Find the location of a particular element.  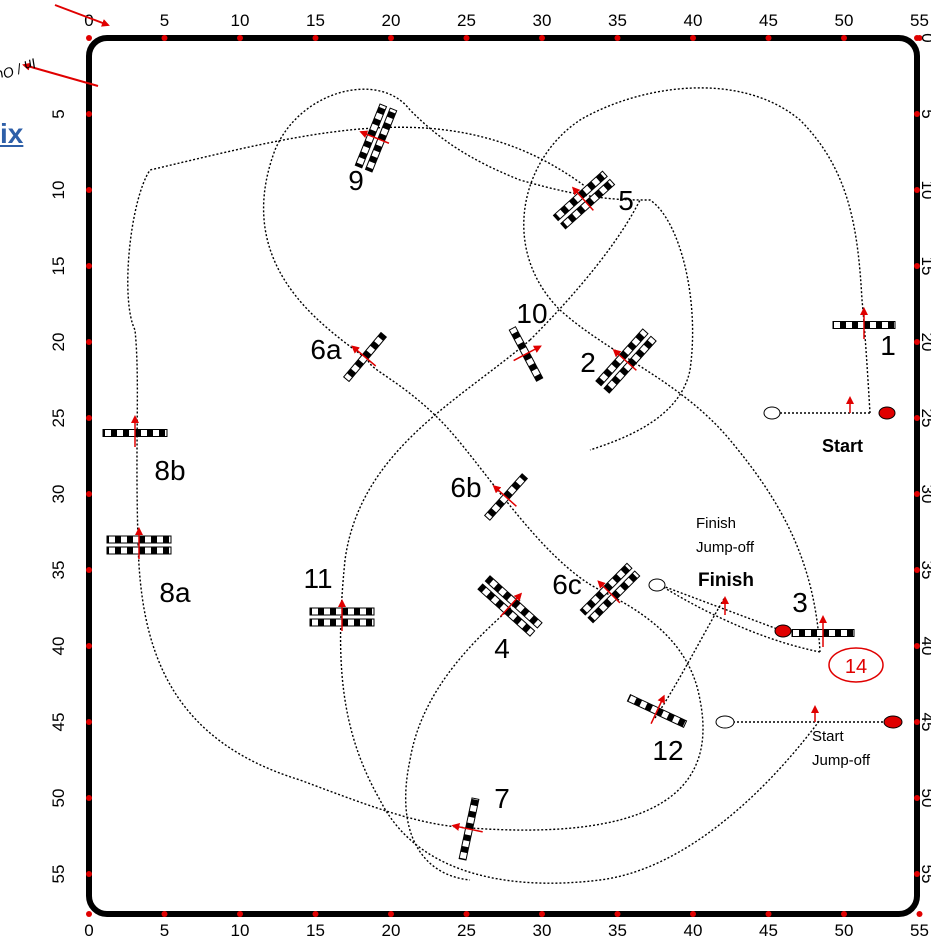

top-tick-label: 10 is located at coordinates (240, 20).